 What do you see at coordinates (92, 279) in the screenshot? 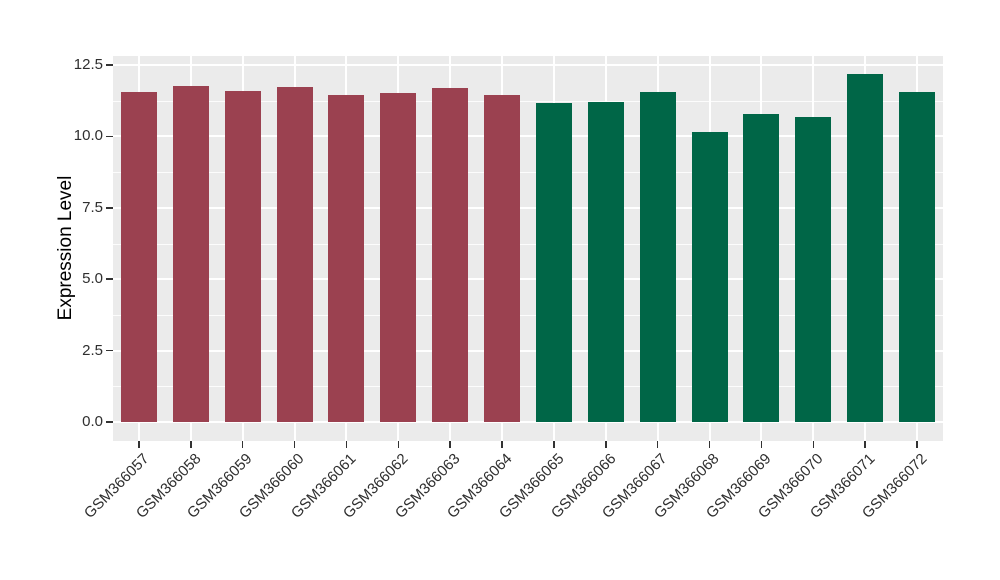
I see `y-axis-tick-label: 5.0` at bounding box center [92, 279].